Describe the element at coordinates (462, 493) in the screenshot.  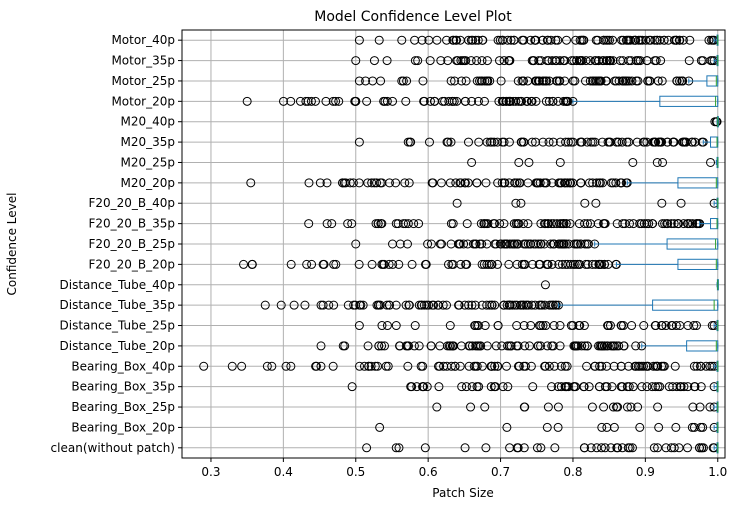
I see `x-axis-label: Patch Size` at that location.